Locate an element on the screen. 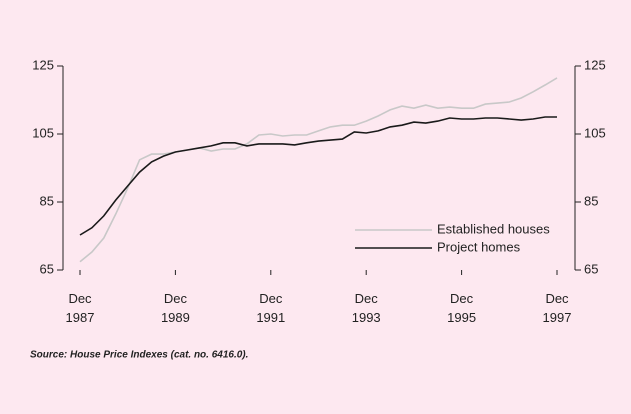  x-tick-label: Dec 1997 is located at coordinates (557, 308).